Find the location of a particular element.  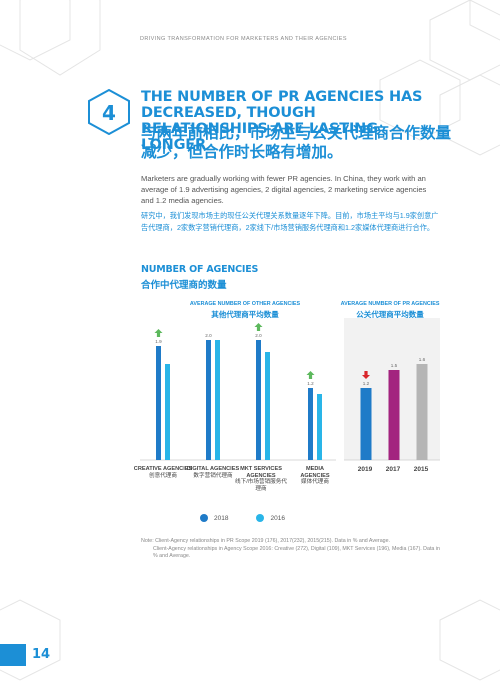

chart-section-title-english: NUMBER OF AGENCIES is located at coordinates (200, 269).